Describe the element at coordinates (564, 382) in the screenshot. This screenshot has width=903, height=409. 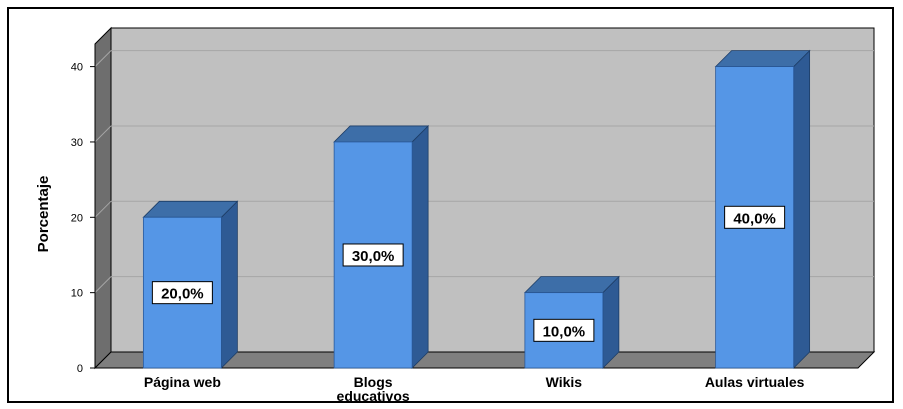
I see `x-tick-label: Wikis` at that location.